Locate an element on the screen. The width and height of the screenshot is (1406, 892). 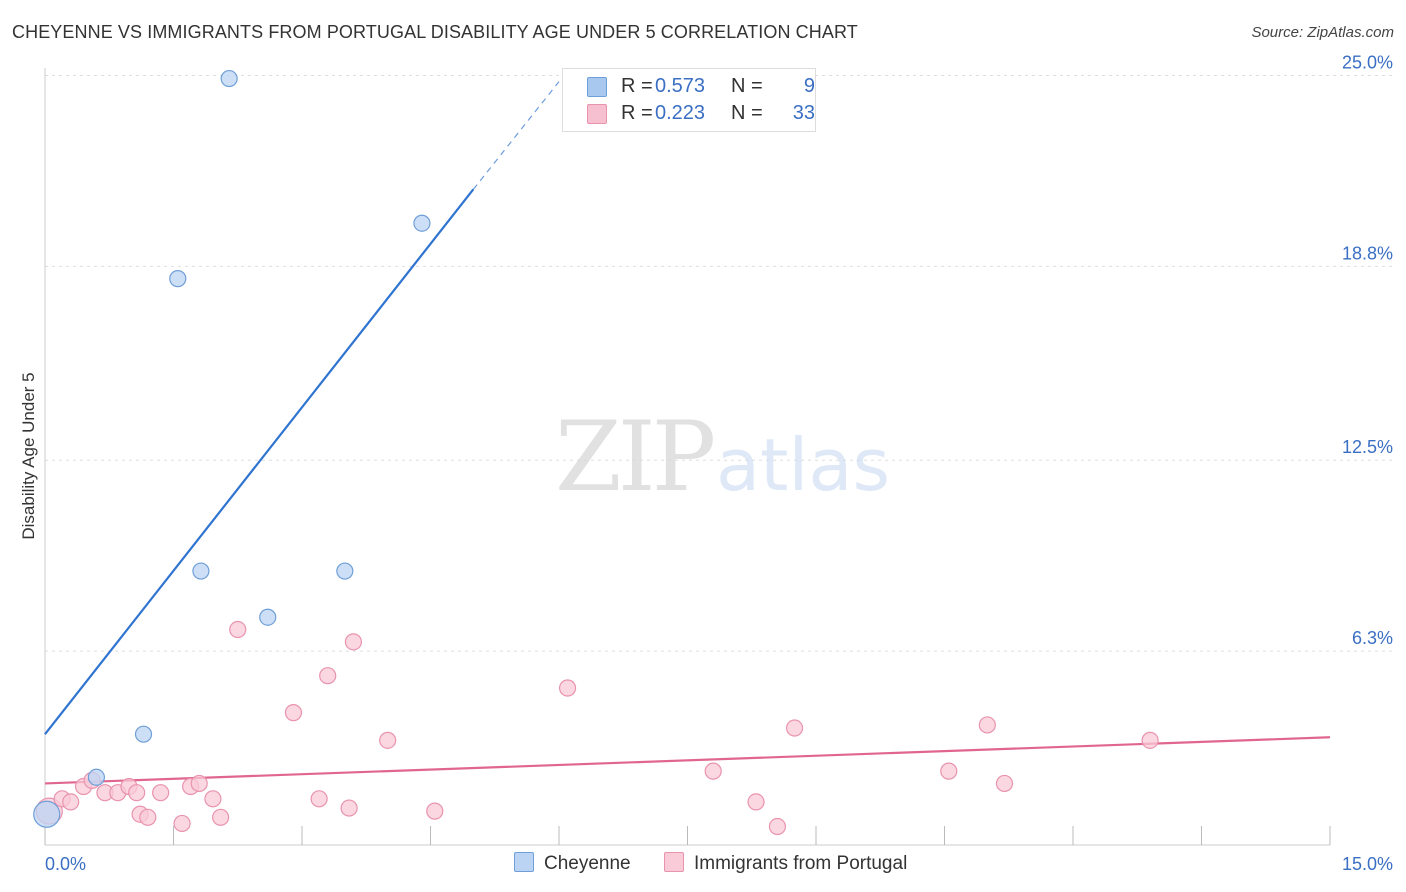
watermark: ZIP atlas is located at coordinates (722, 457).